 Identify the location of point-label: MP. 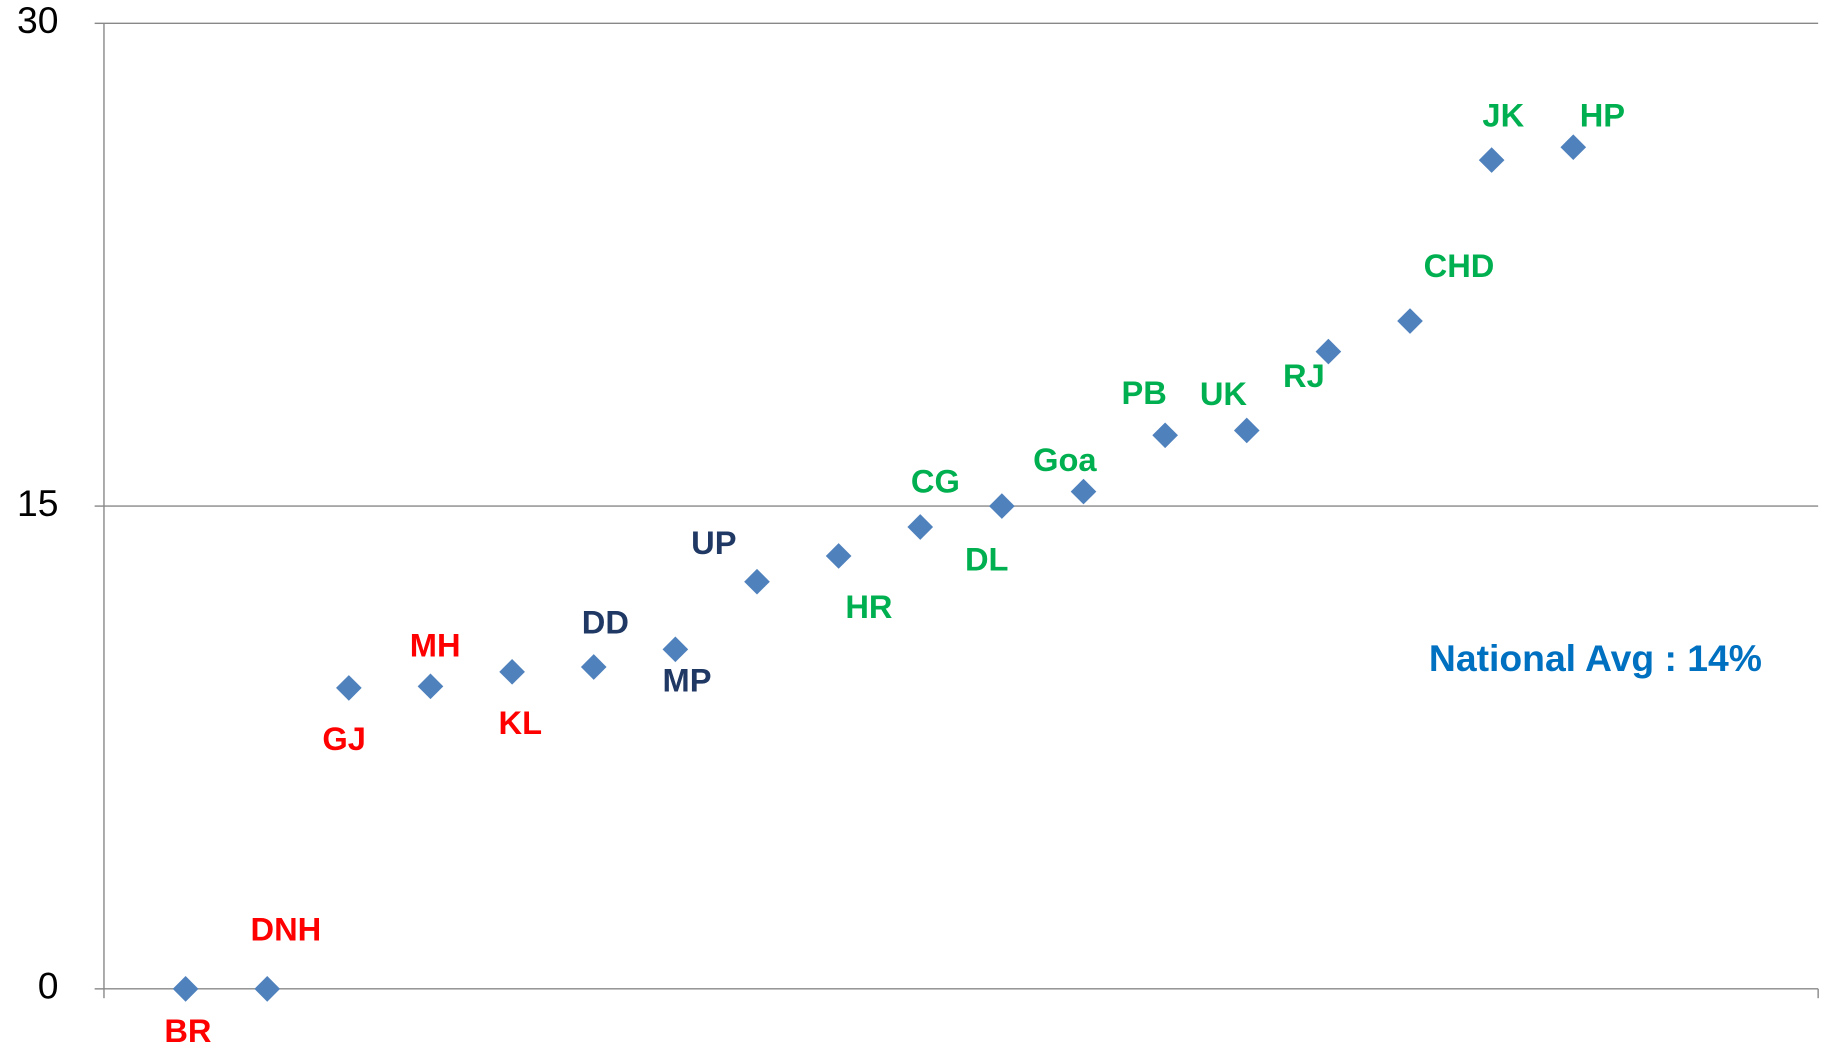
(687, 680).